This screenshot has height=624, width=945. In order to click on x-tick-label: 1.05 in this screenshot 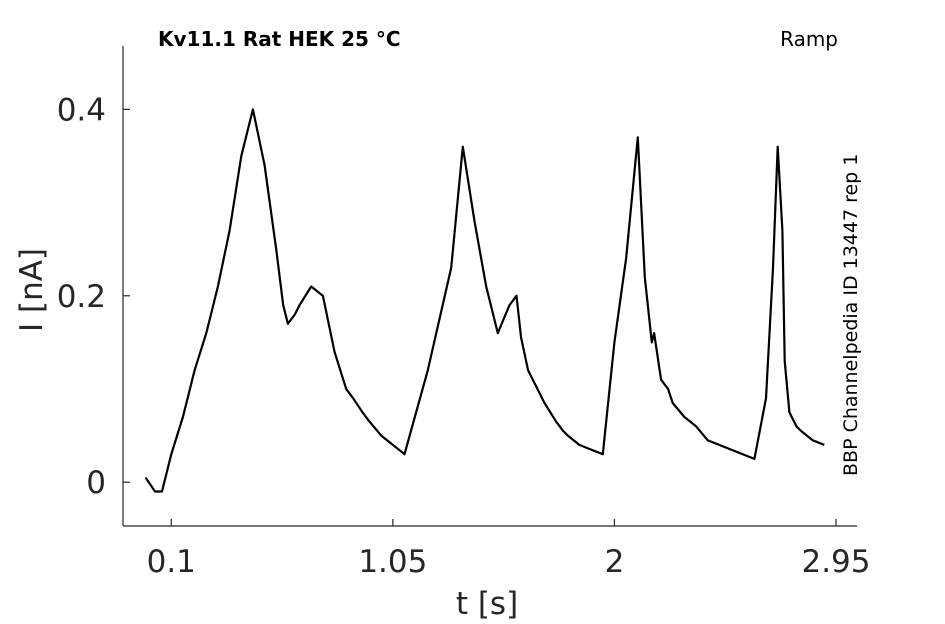, I will do `click(392, 562)`.